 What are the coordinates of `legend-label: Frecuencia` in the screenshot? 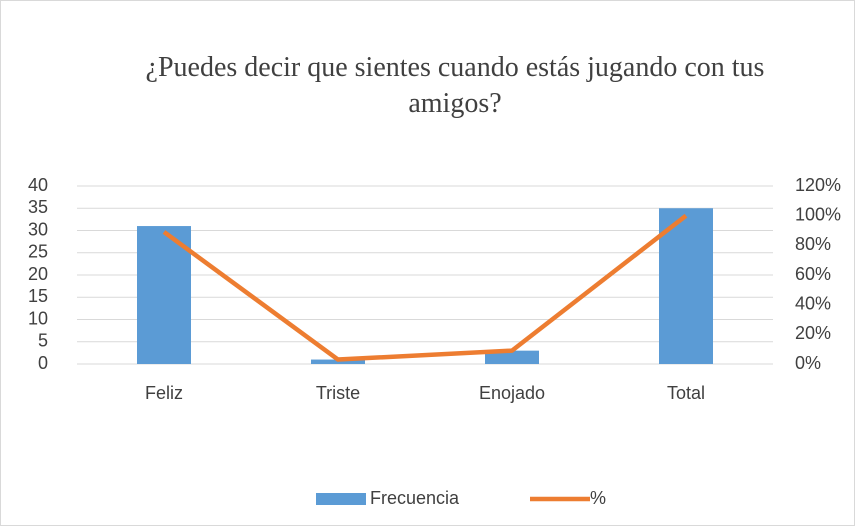 It's located at (415, 498).